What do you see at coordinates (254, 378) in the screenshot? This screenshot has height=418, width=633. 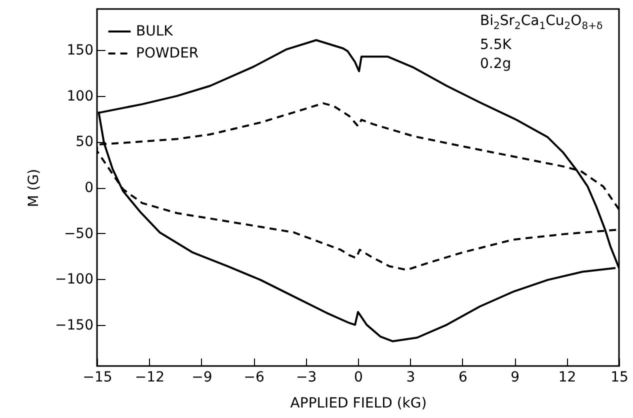 I see `x-tick-label: −6` at bounding box center [254, 378].